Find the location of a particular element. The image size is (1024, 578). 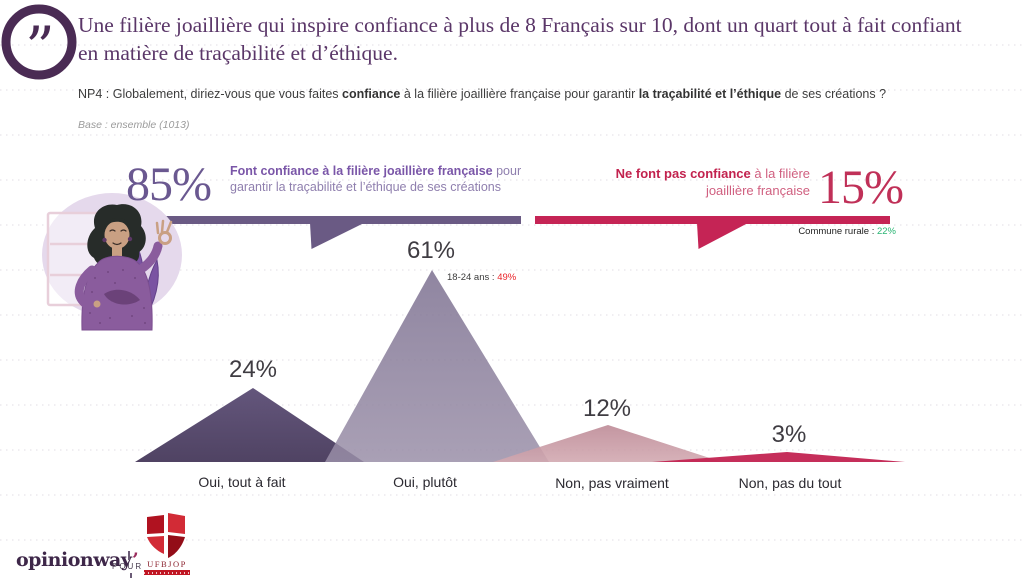

dress-swoosh is located at coordinates (122, 297).